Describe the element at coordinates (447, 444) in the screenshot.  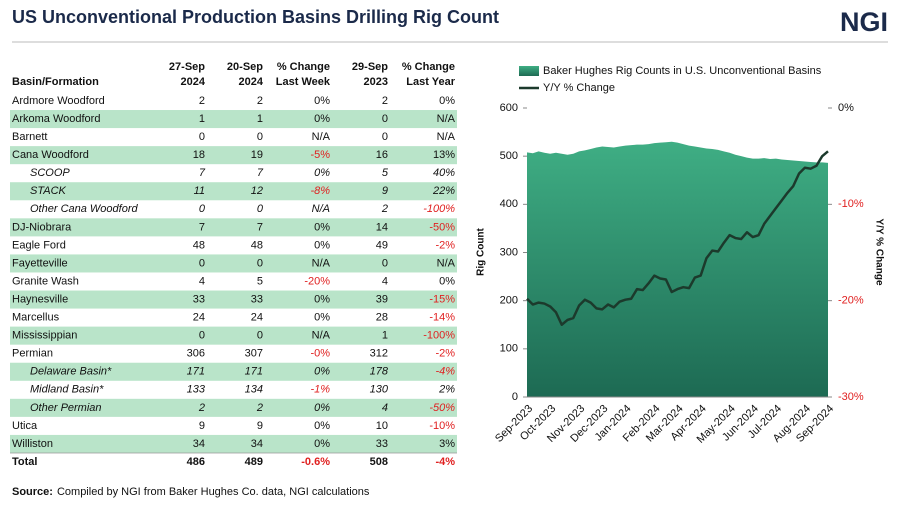
I see `cell: 3%` at that location.